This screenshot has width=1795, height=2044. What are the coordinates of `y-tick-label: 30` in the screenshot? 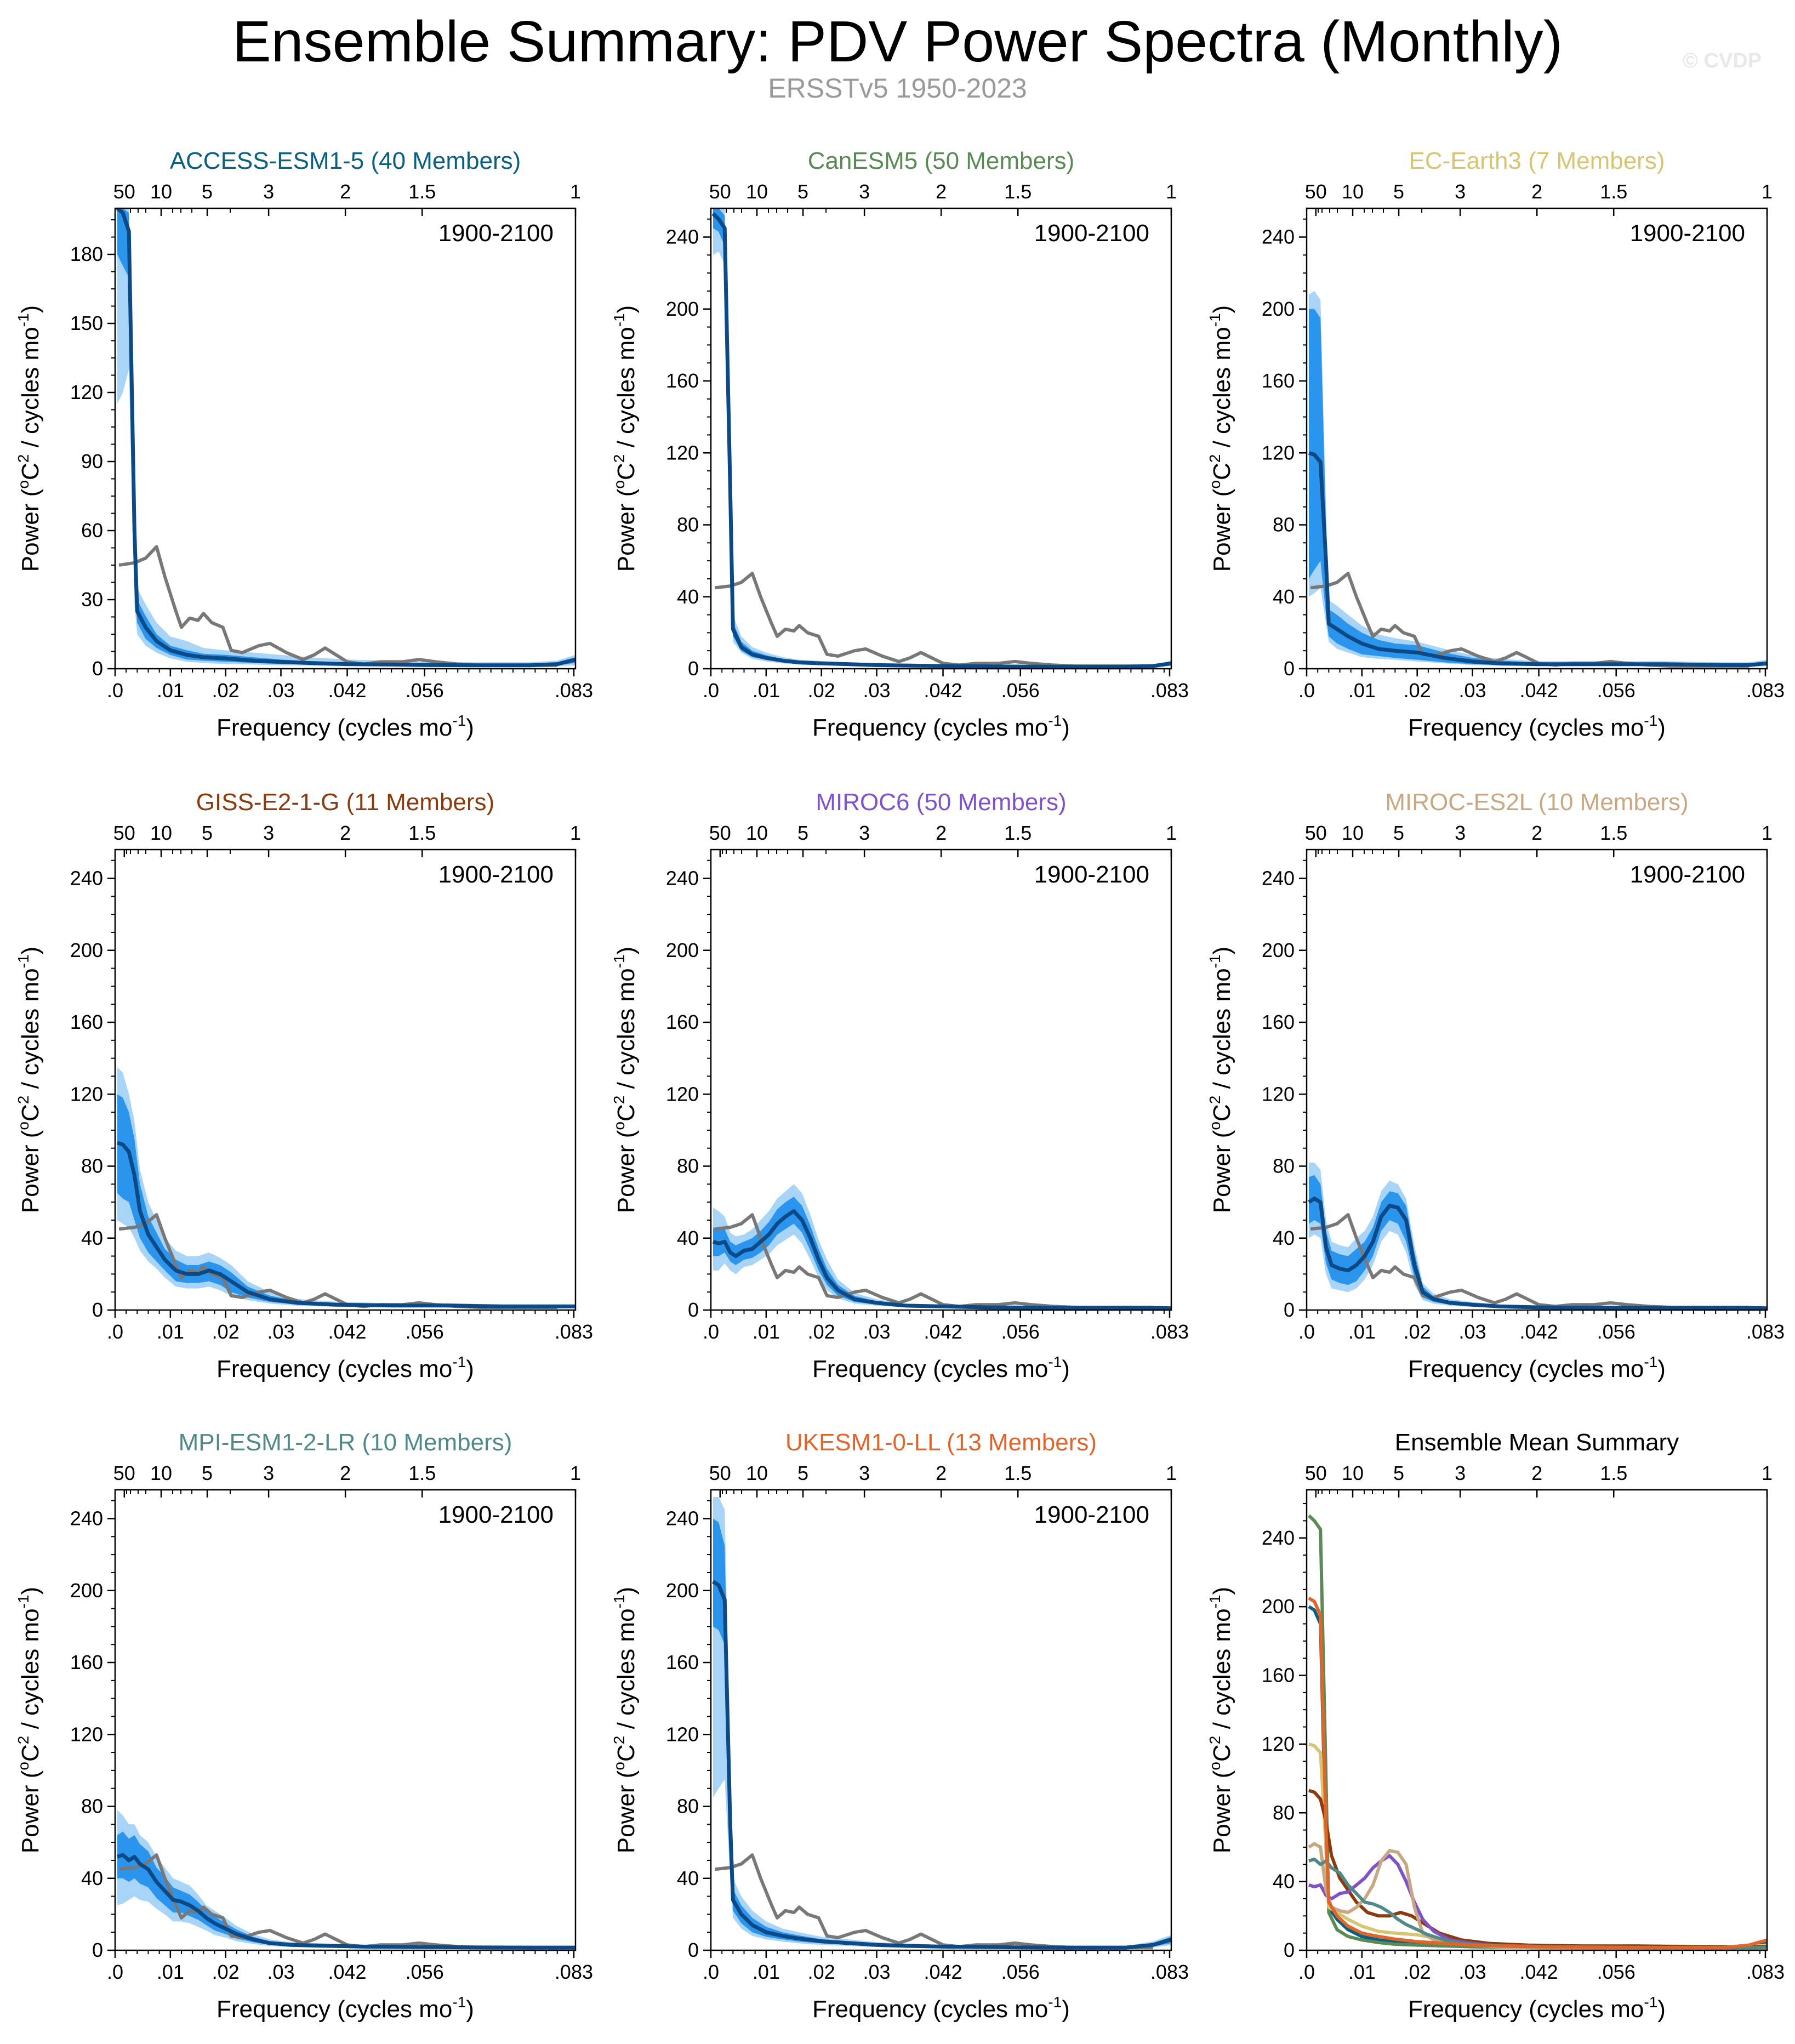 It's located at (92, 599).